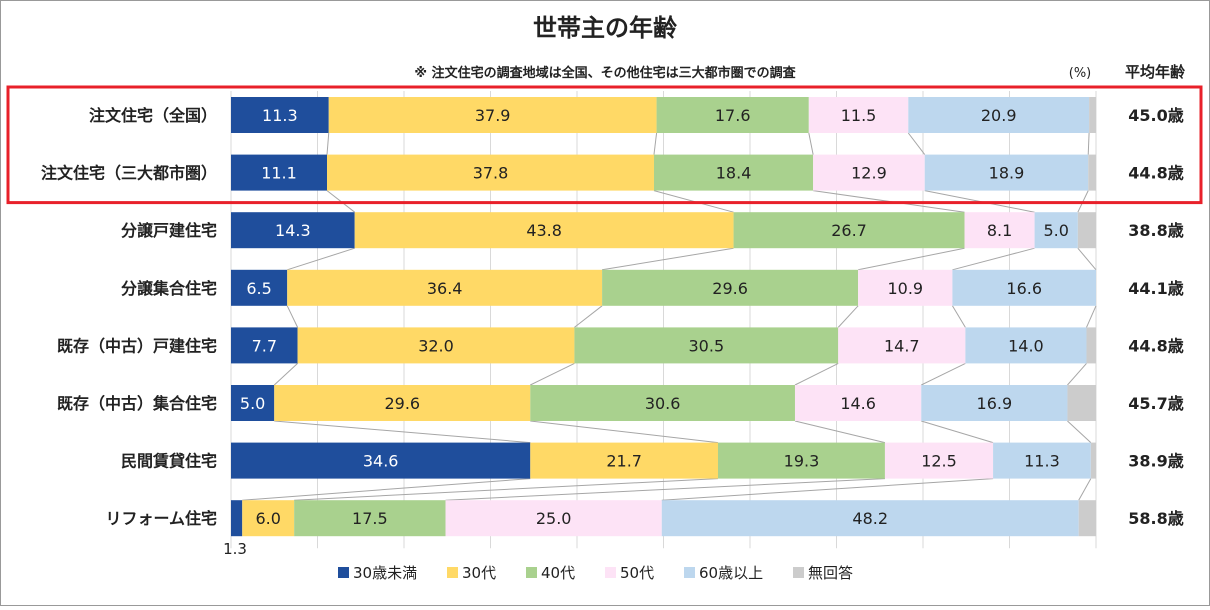 The image size is (1210, 610). Describe the element at coordinates (267, 518) in the screenshot. I see `data-label: 6.0` at that location.